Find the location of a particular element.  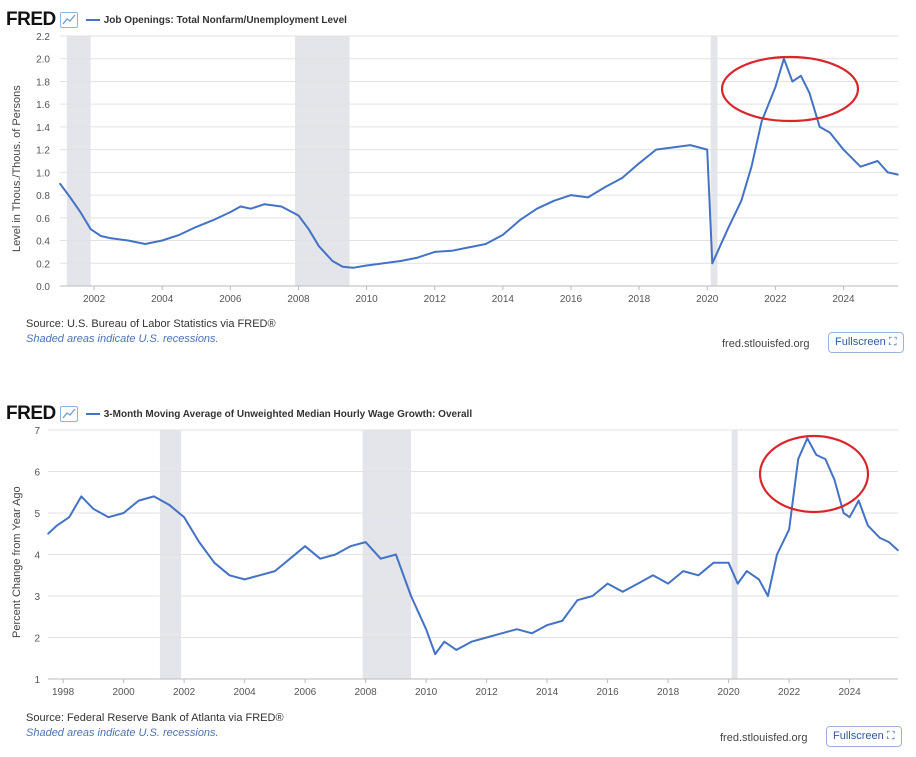

y-tick-label: 3 is located at coordinates (37, 597).